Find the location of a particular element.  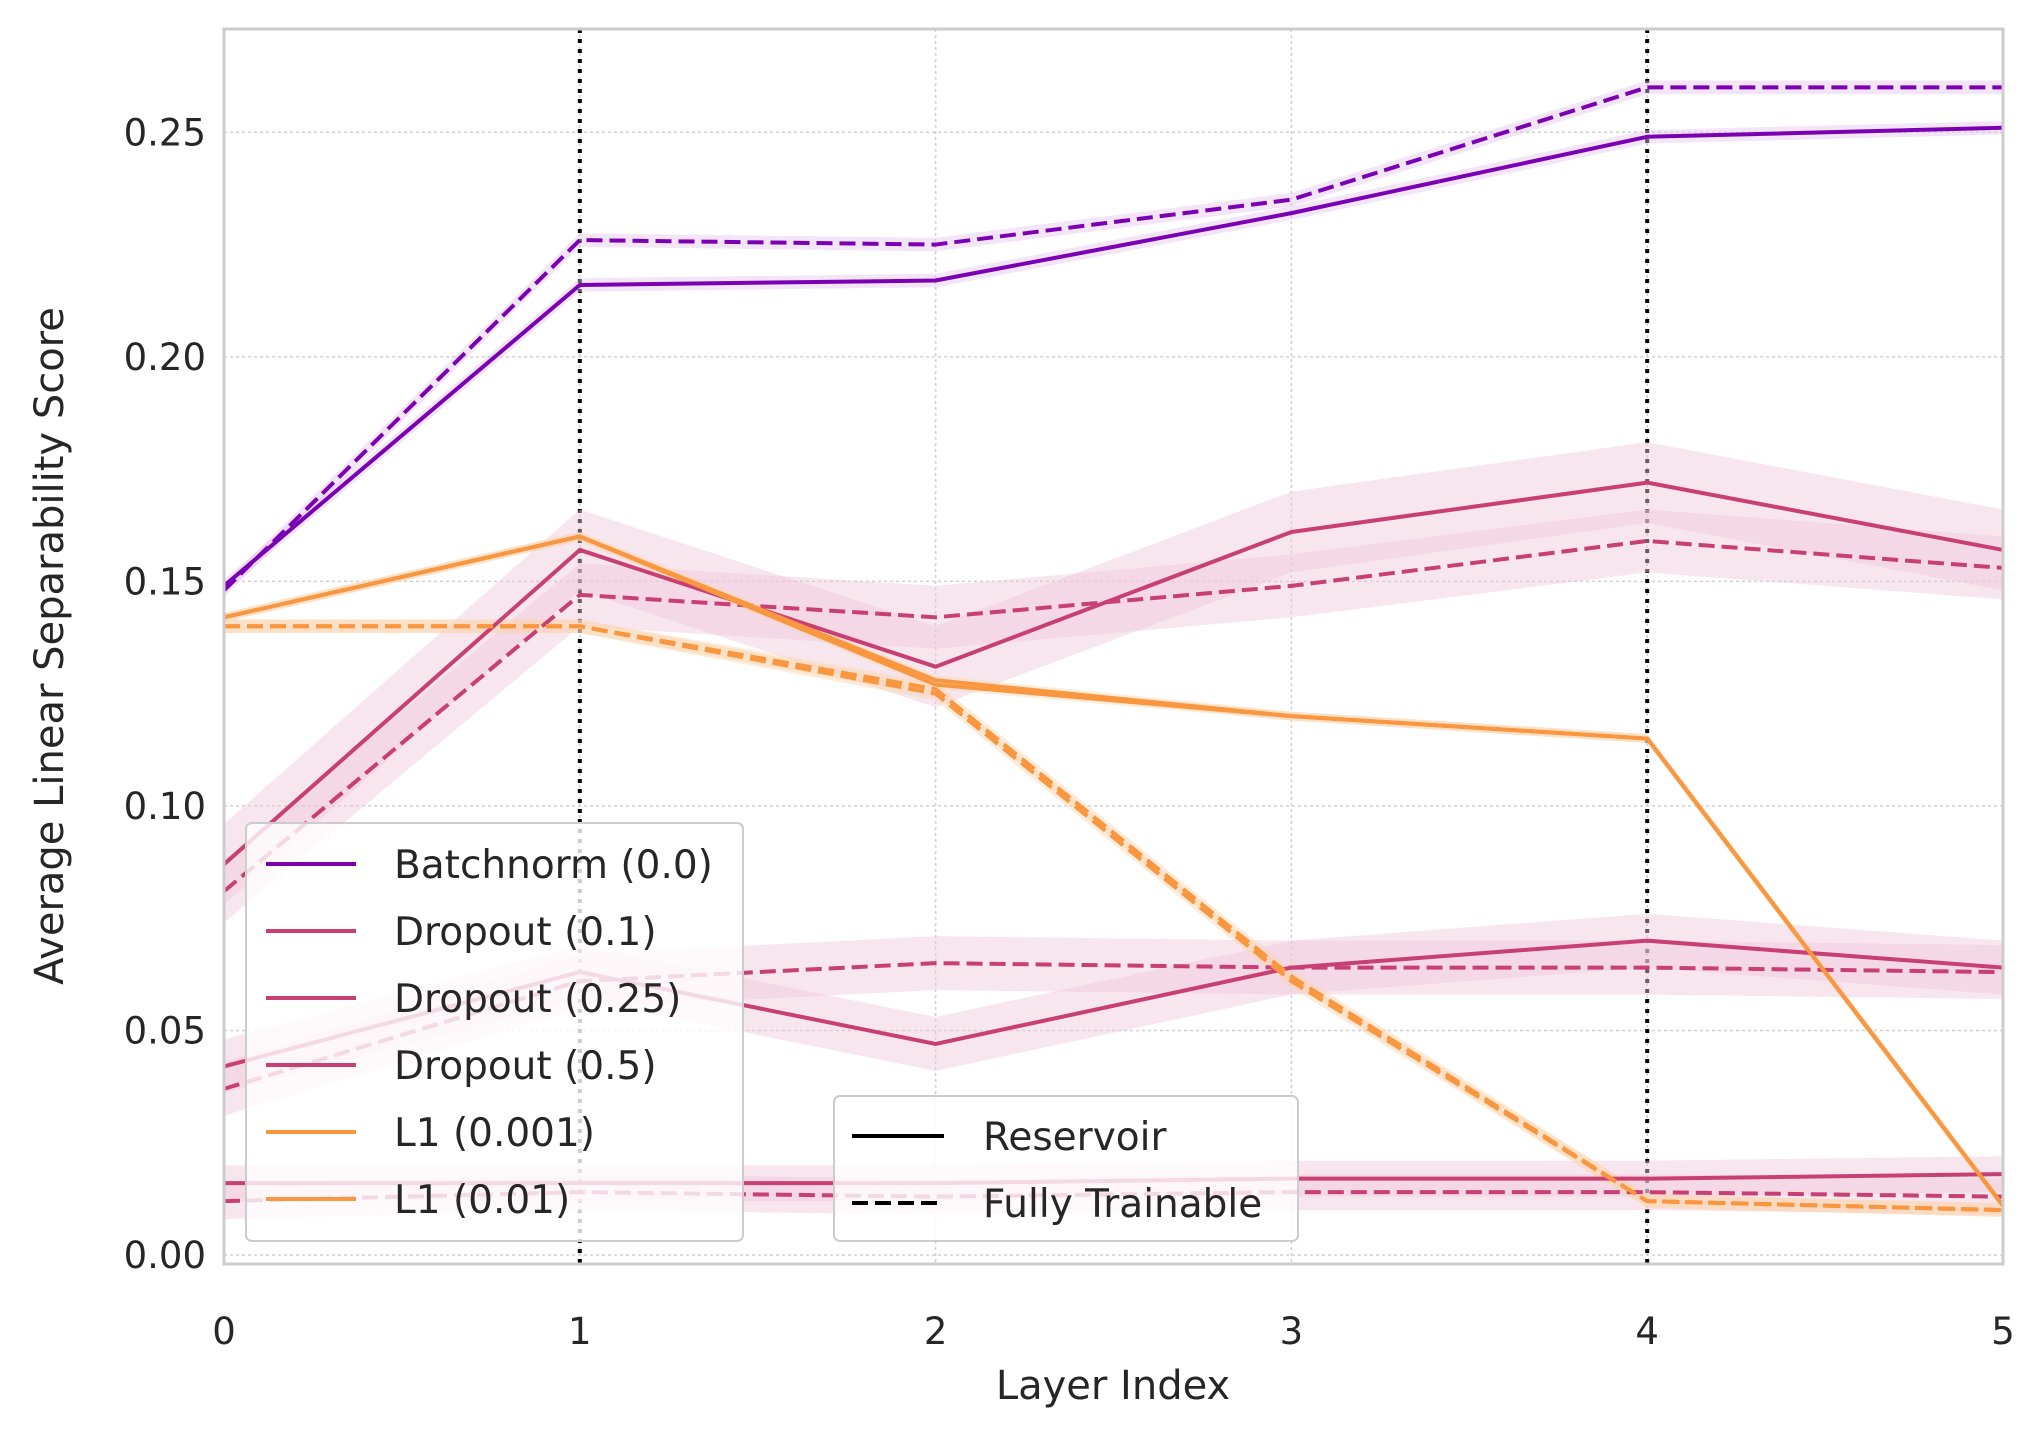

y-axis-label: Average Linear Separability Score is located at coordinates (50, 646).